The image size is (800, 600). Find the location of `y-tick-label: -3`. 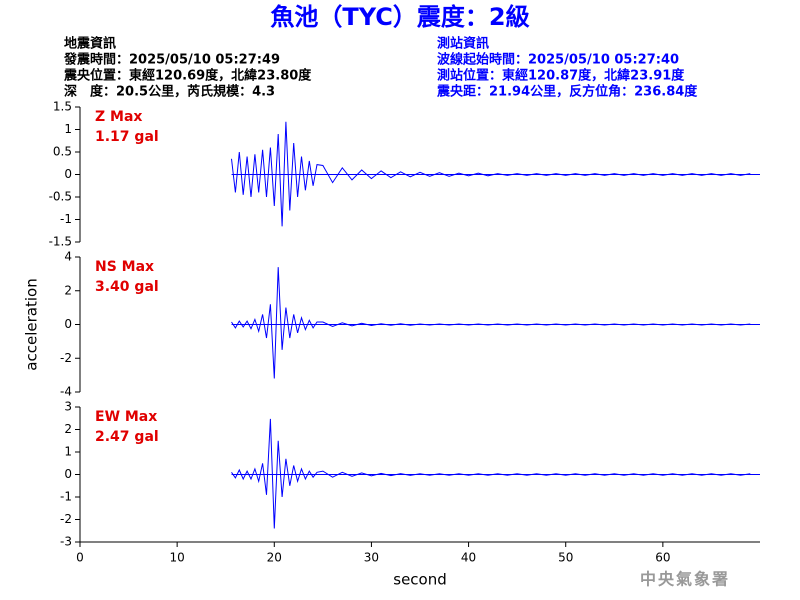

y-tick-label: -3 is located at coordinates (66, 542).